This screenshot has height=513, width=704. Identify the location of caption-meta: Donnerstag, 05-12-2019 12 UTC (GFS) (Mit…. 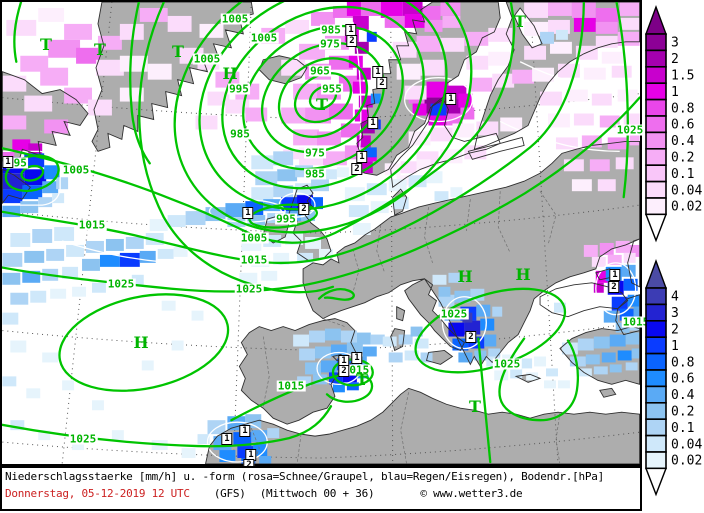
(321, 493).